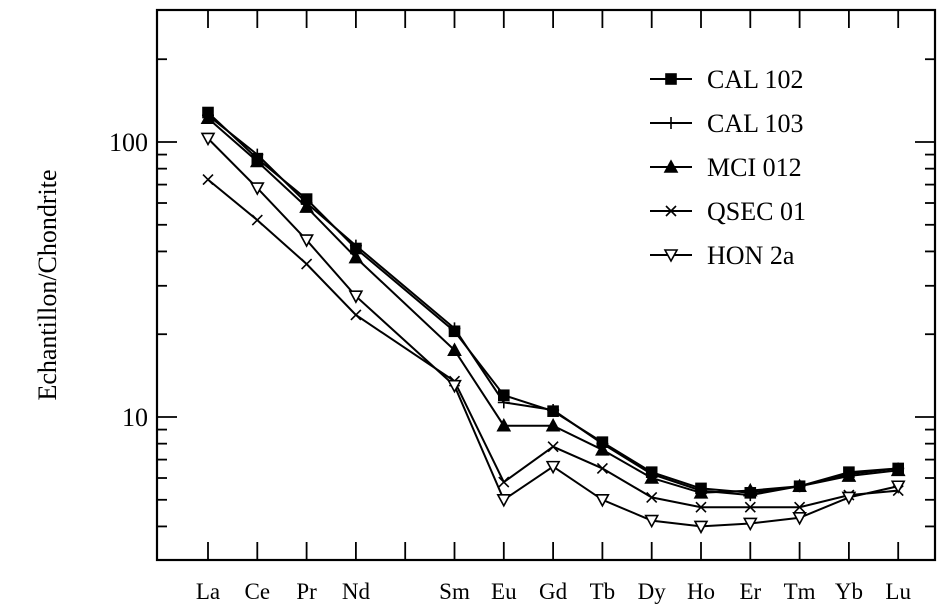 This screenshot has height=612, width=938. I want to click on point-4-Sm, so click(454, 386).